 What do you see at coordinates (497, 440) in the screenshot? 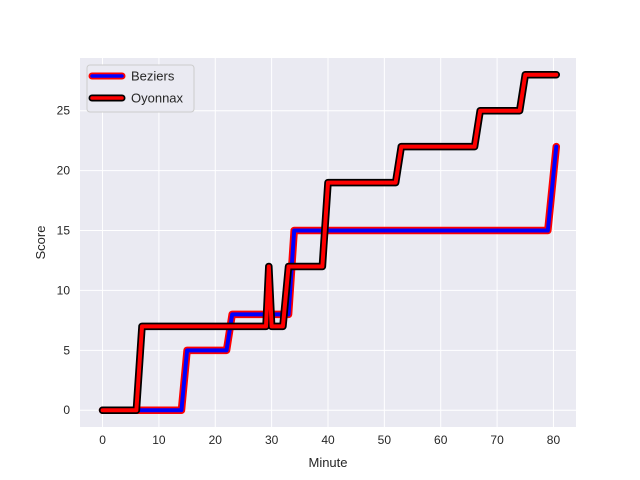
I see `x-tick-label: 70` at bounding box center [497, 440].